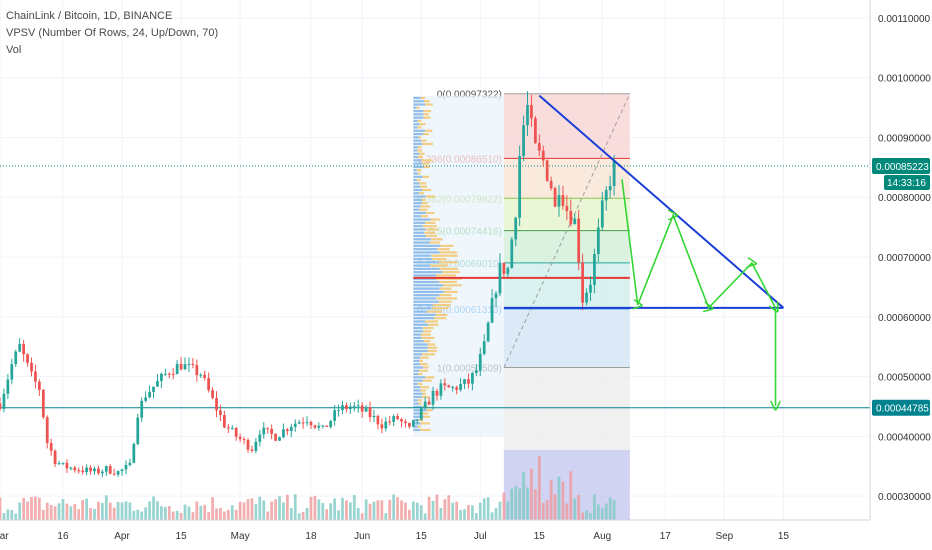 The height and width of the screenshot is (550, 932). I want to click on current-price-tag, so click(901, 166).